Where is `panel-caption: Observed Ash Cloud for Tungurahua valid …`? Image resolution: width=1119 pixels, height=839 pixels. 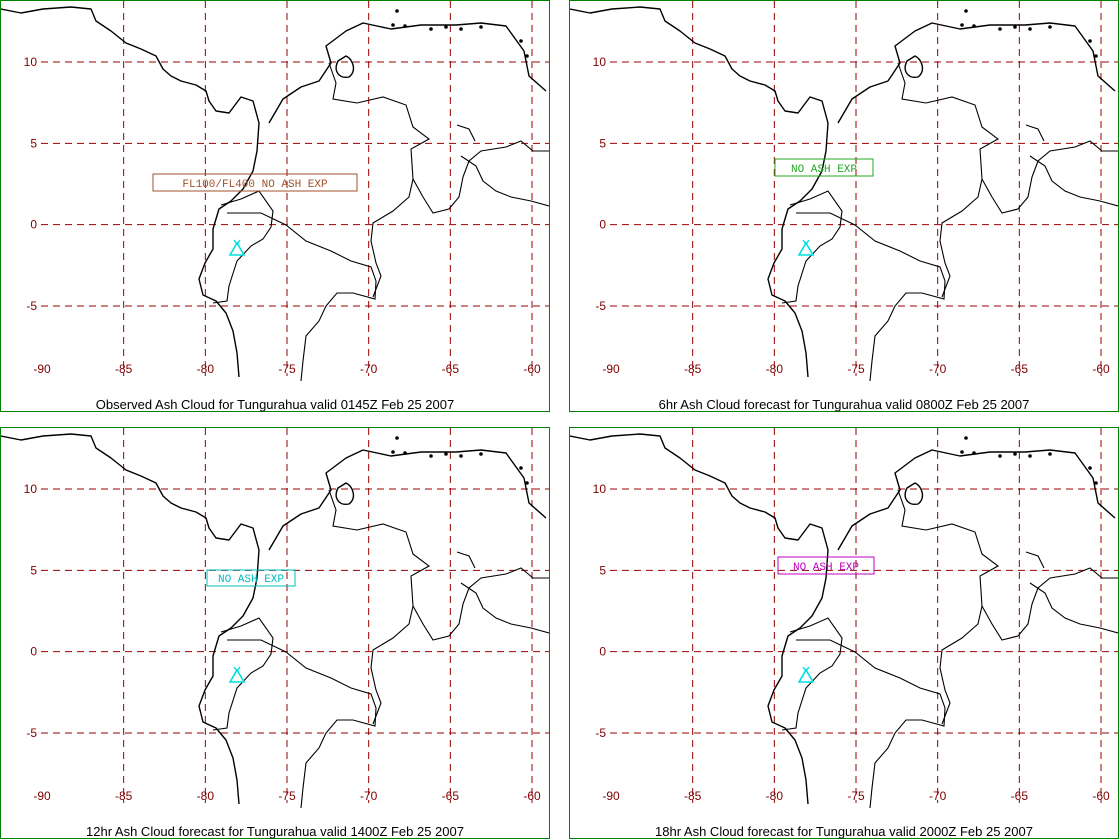
panel-caption: Observed Ash Cloud for Tungurahua valid … is located at coordinates (275, 404).